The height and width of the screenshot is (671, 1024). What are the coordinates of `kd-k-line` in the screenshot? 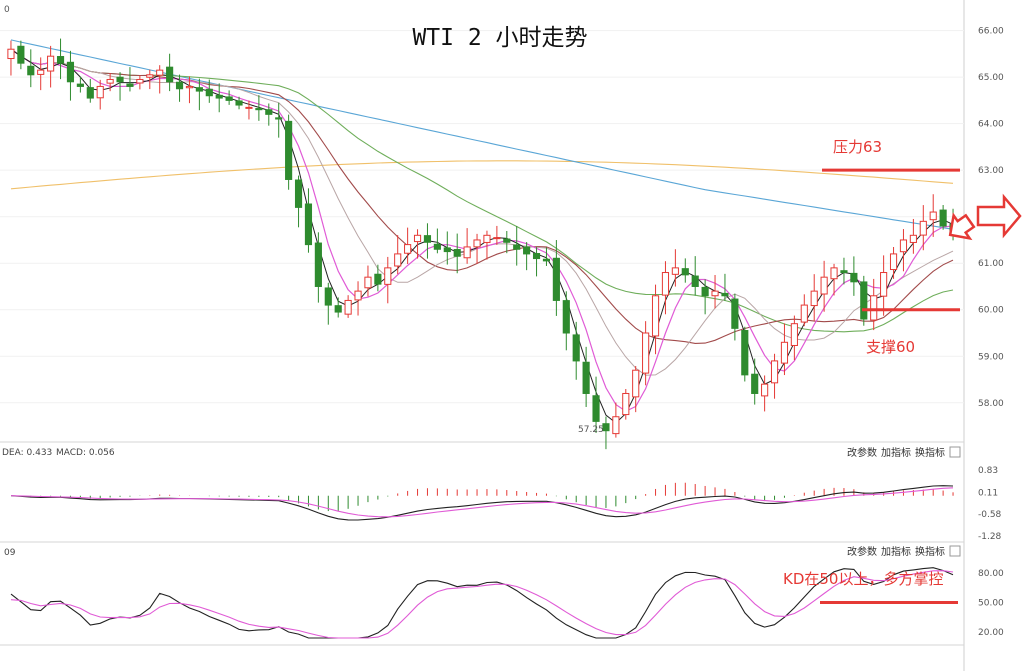 It's located at (482, 603).